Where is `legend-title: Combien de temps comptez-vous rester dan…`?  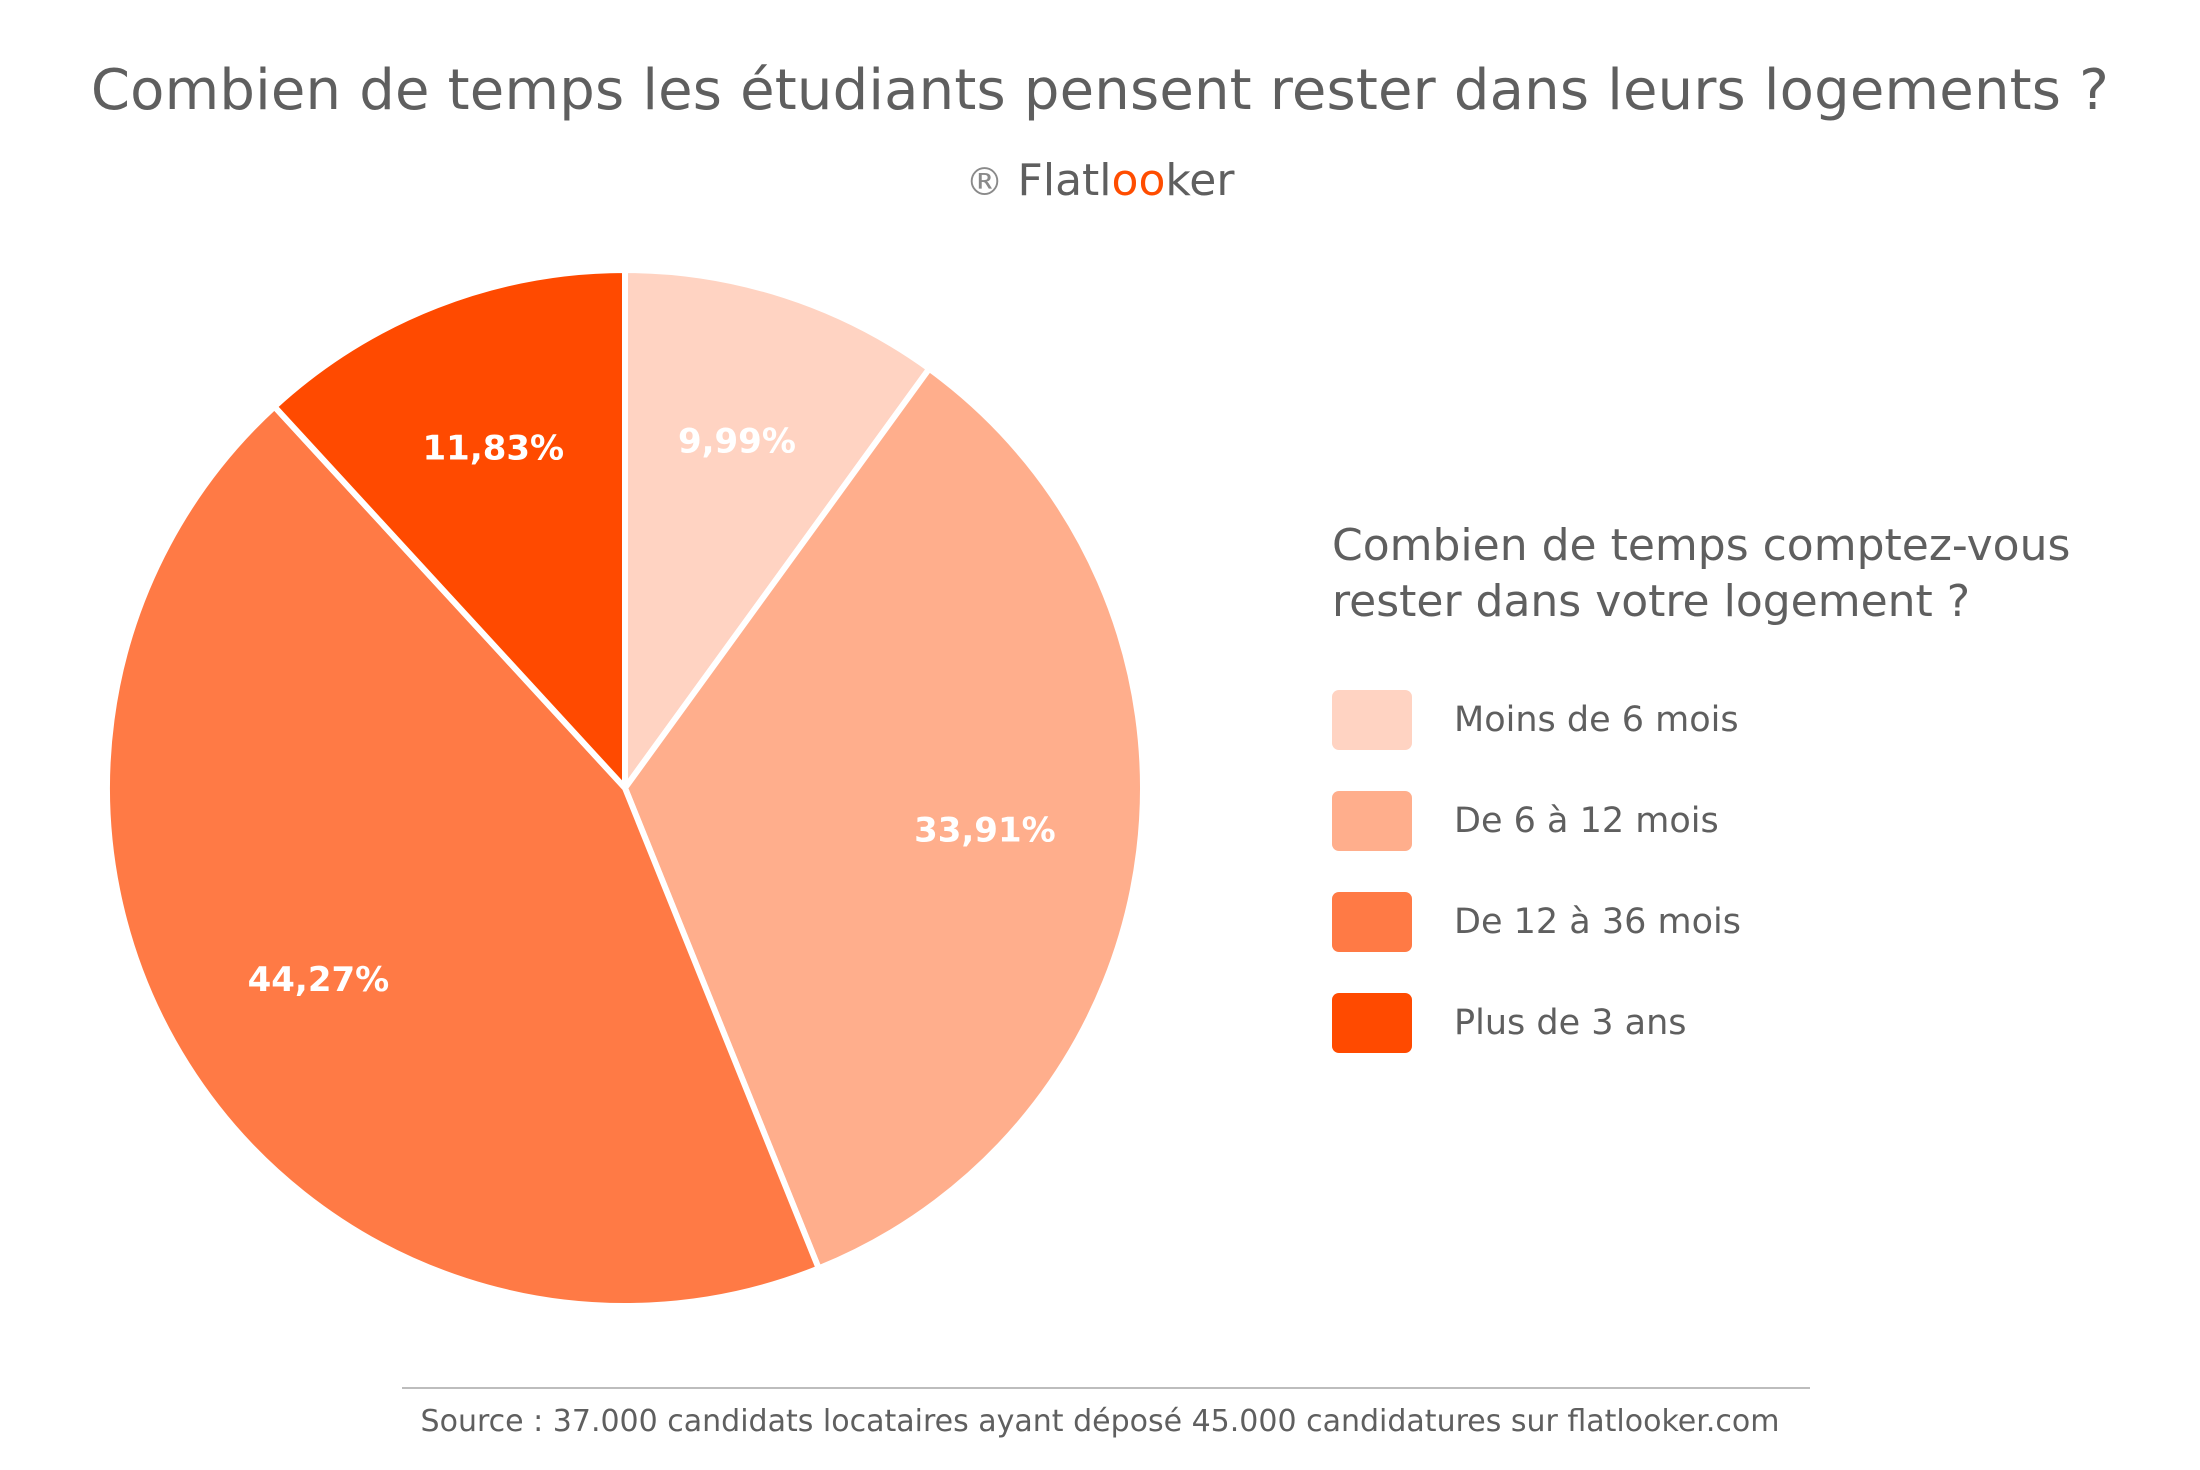
legend-title: Combien de temps comptez-vous rester dan… is located at coordinates (1701, 573).